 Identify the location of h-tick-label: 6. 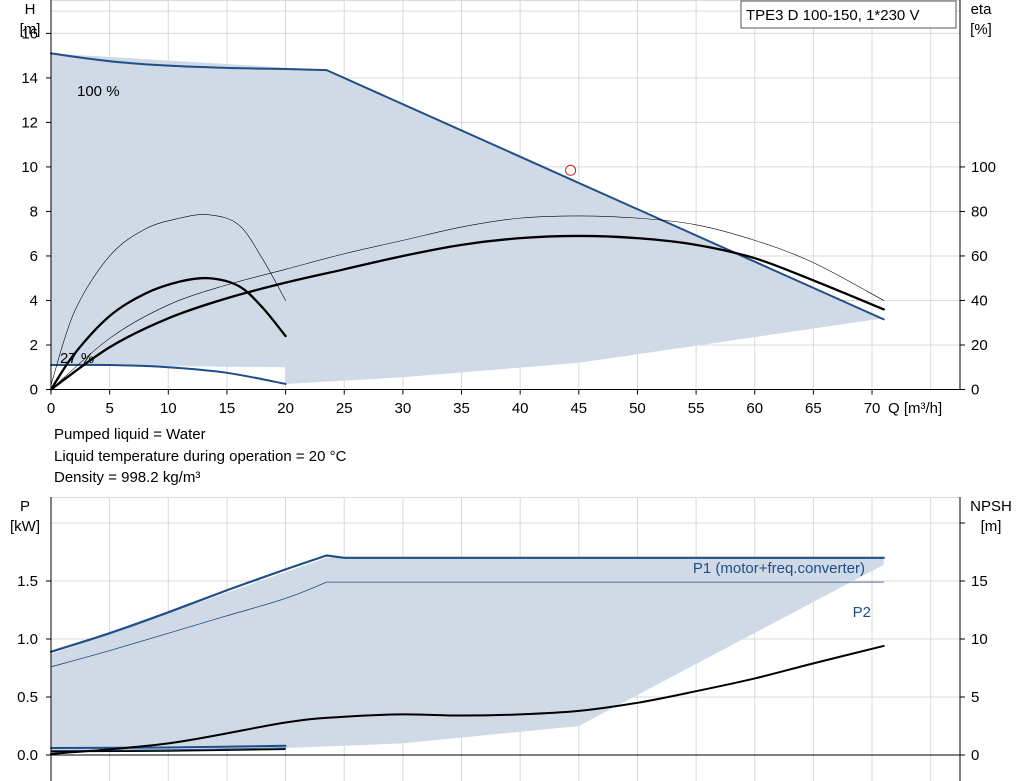
(34, 256).